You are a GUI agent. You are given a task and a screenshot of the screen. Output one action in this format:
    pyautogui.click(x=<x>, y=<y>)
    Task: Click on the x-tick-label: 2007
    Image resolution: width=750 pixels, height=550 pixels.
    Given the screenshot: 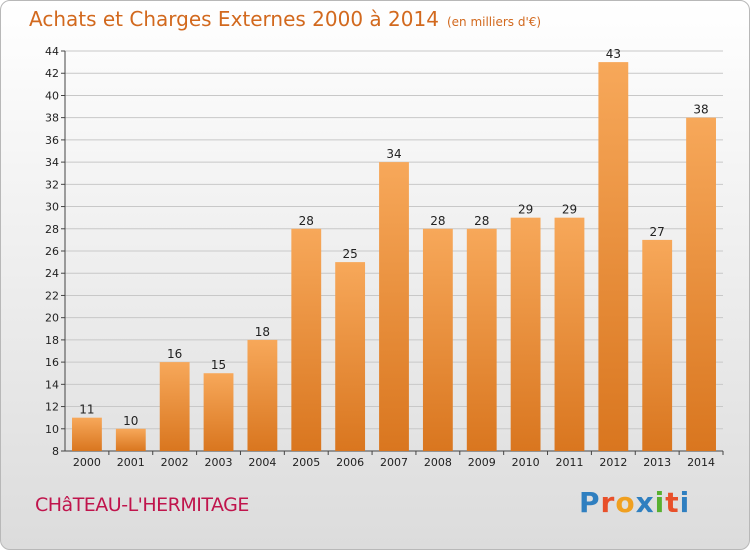 What is the action you would take?
    pyautogui.click(x=394, y=462)
    